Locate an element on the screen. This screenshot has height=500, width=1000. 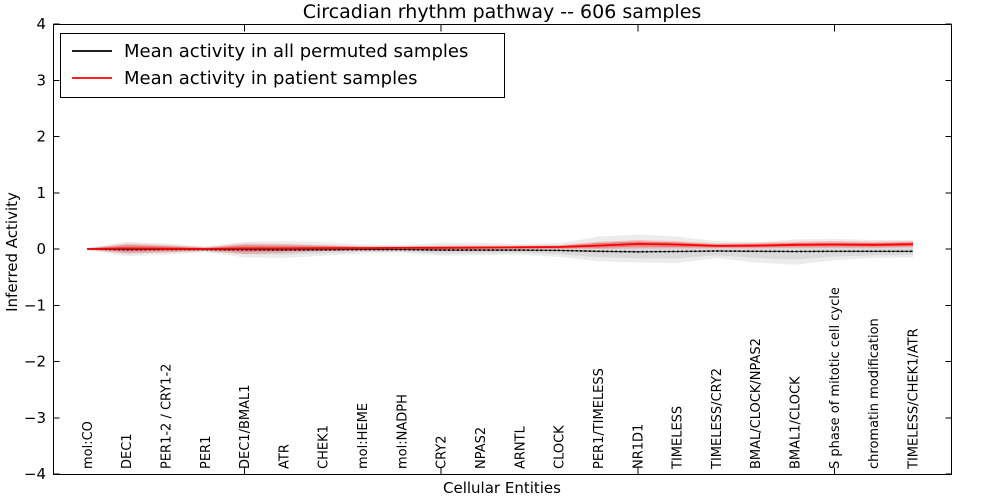
y-tick-label: 1 is located at coordinates (41, 193).